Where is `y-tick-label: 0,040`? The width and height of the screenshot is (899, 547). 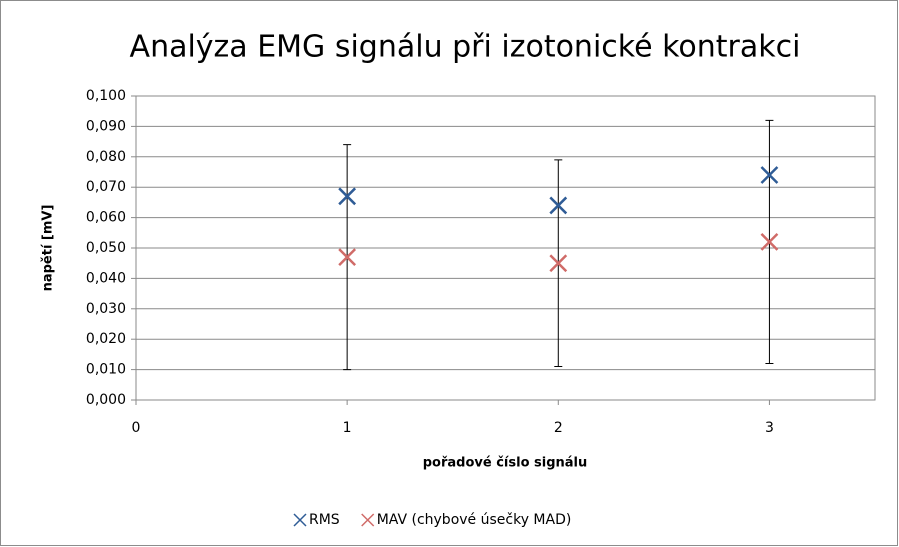 y-tick-label: 0,040 is located at coordinates (106, 278).